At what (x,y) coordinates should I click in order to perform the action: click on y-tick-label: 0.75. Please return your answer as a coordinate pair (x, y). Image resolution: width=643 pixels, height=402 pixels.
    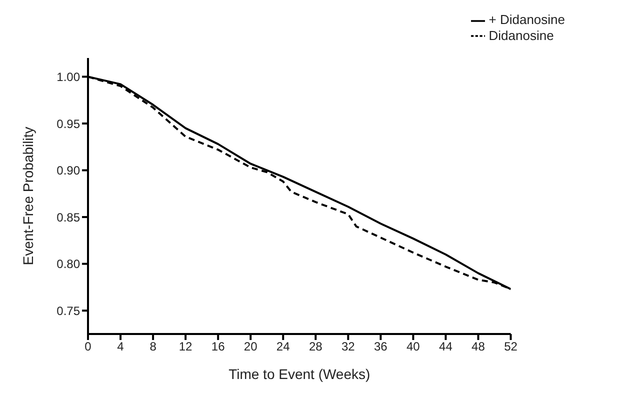
    Looking at the image, I should click on (68, 311).